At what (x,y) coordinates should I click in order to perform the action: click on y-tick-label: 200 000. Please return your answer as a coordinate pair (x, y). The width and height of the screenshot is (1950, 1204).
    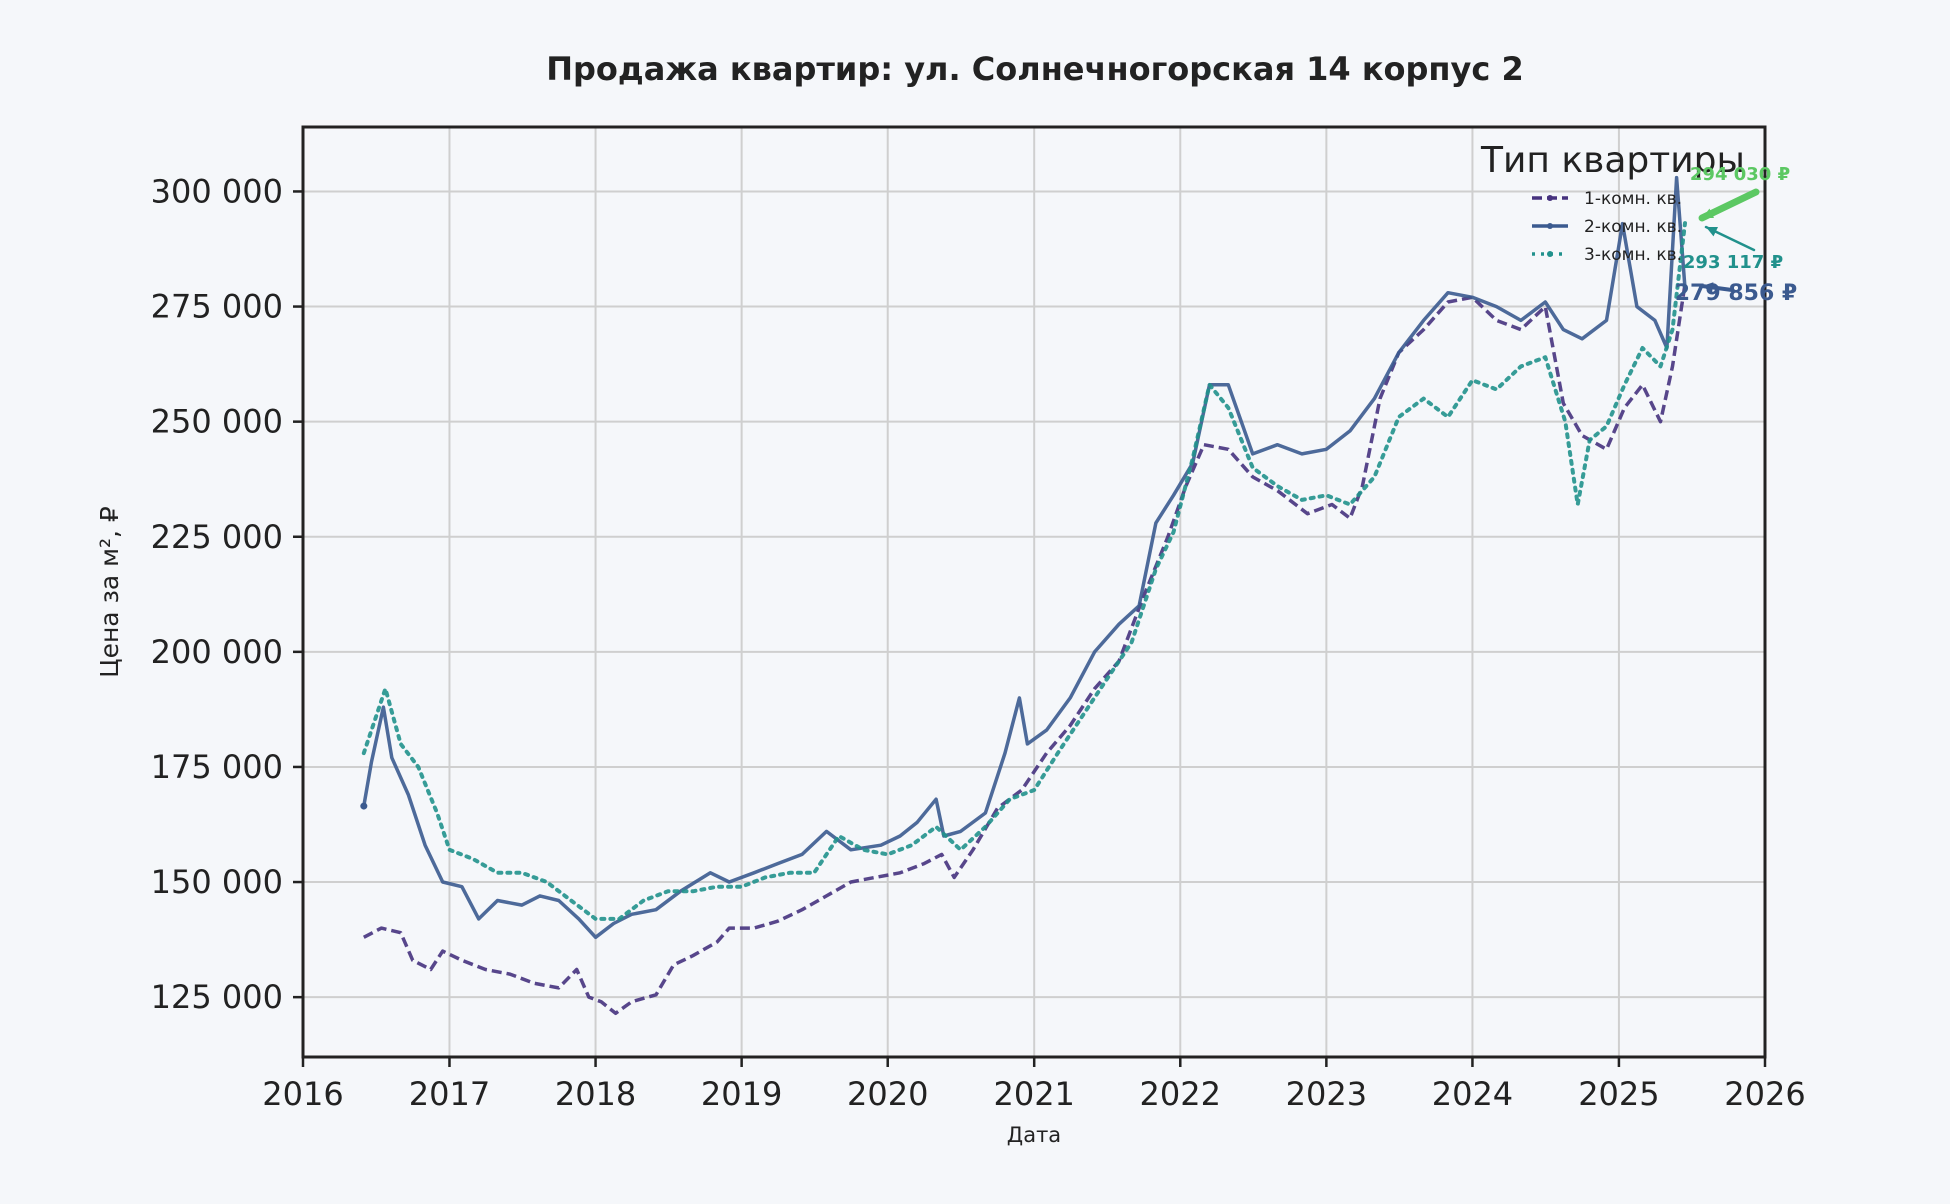
    Looking at the image, I should click on (217, 652).